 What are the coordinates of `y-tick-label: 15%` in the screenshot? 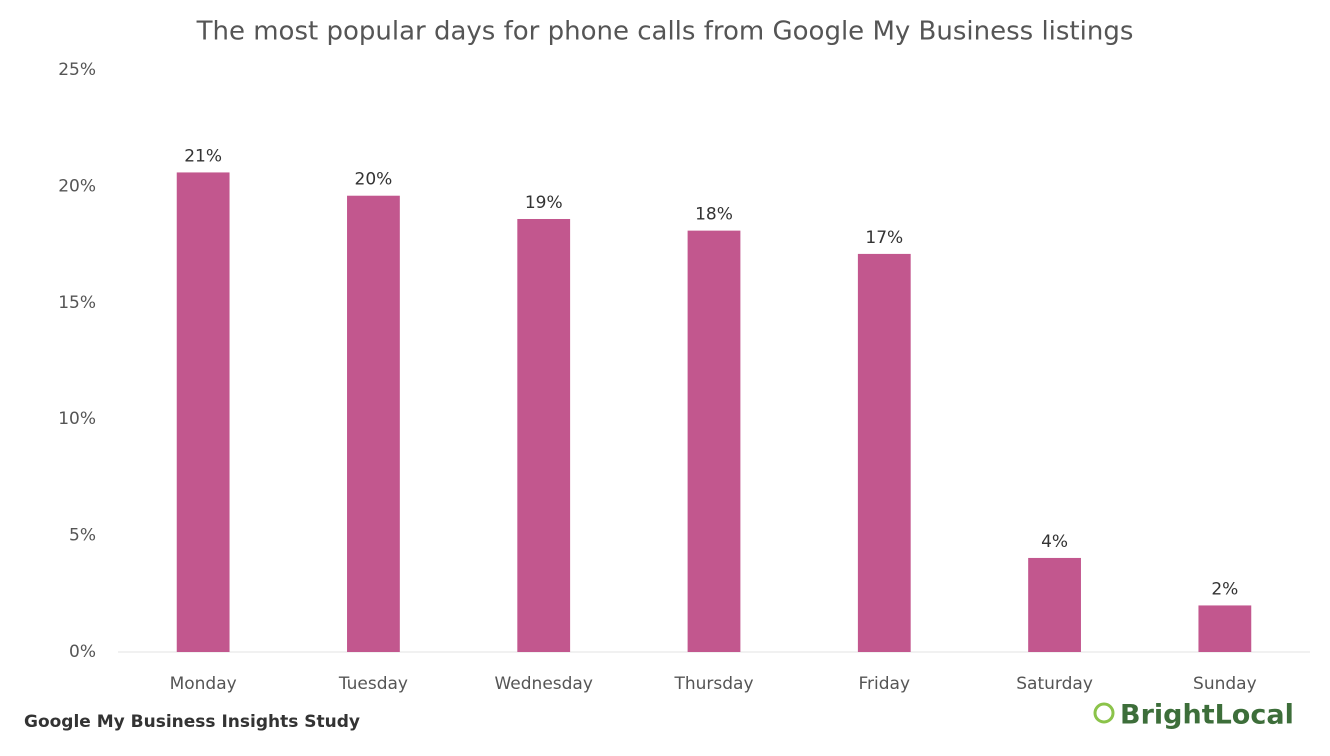 It's located at (77, 303).